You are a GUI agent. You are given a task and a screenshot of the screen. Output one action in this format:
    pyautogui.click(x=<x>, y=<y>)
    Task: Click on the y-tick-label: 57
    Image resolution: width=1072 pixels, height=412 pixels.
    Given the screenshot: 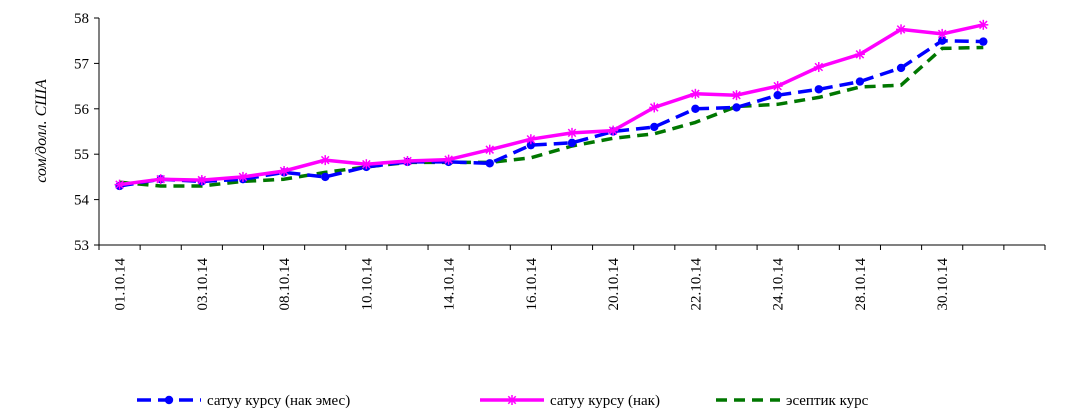 What is the action you would take?
    pyautogui.click(x=82, y=64)
    